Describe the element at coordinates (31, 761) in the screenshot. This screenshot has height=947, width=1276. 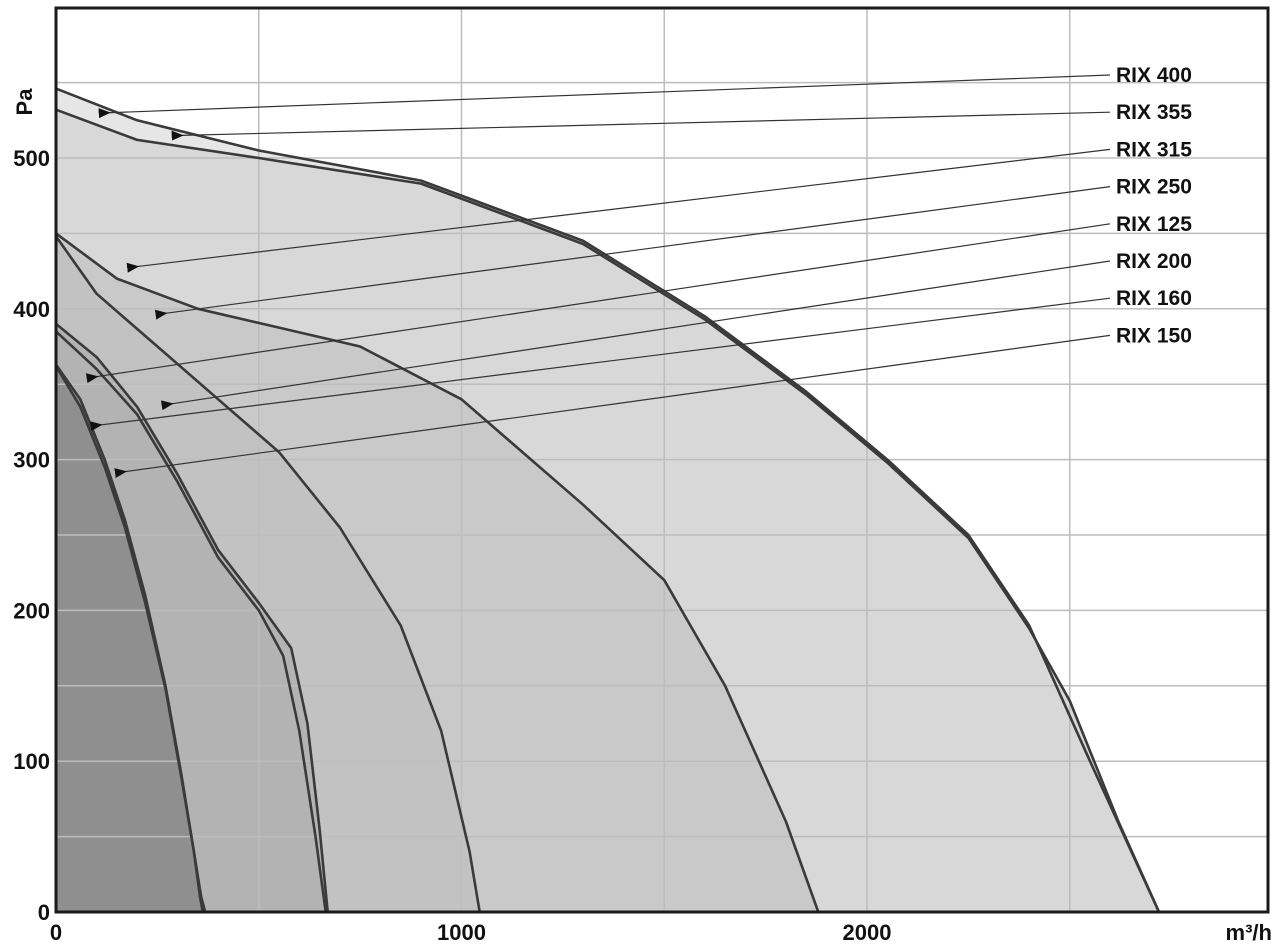
I see `y-tick-label: 100` at that location.